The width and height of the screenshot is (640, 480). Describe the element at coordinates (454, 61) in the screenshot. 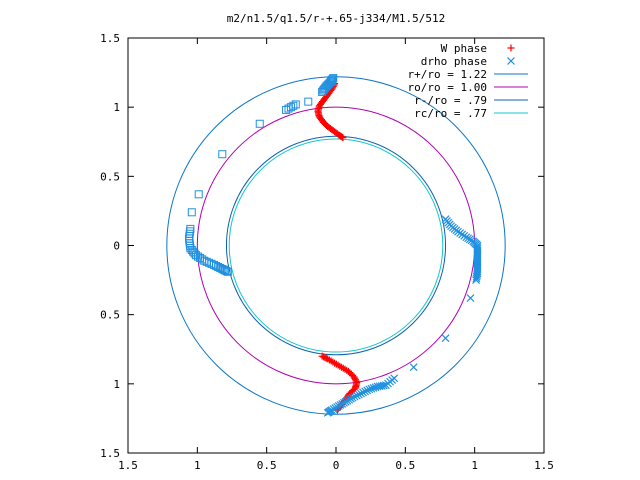

I see `legend-label: drho phase` at that location.